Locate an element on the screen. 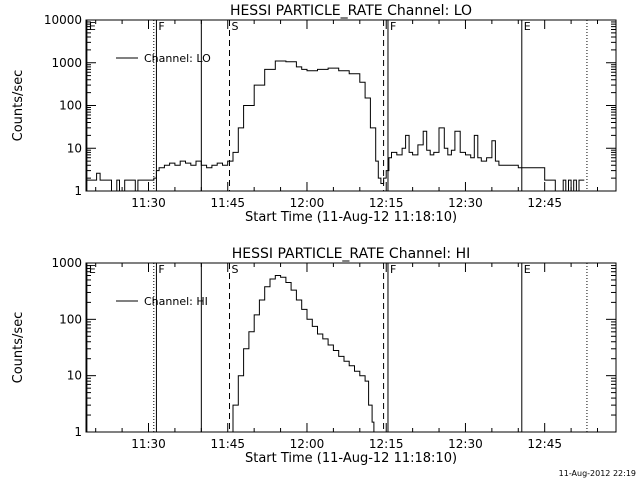 The image size is (640, 480). legend-label: Channel: LO is located at coordinates (177, 58).